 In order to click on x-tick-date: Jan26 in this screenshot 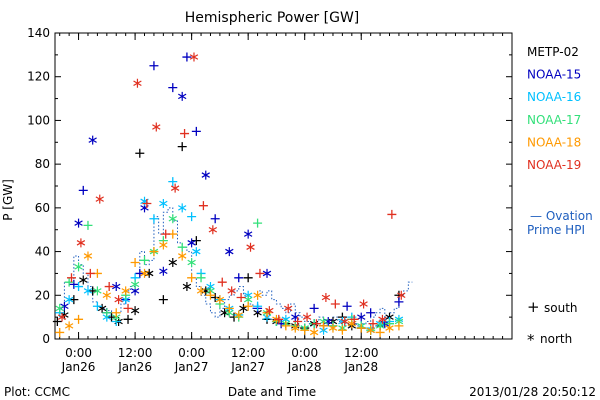, I will do `click(134, 367)`.